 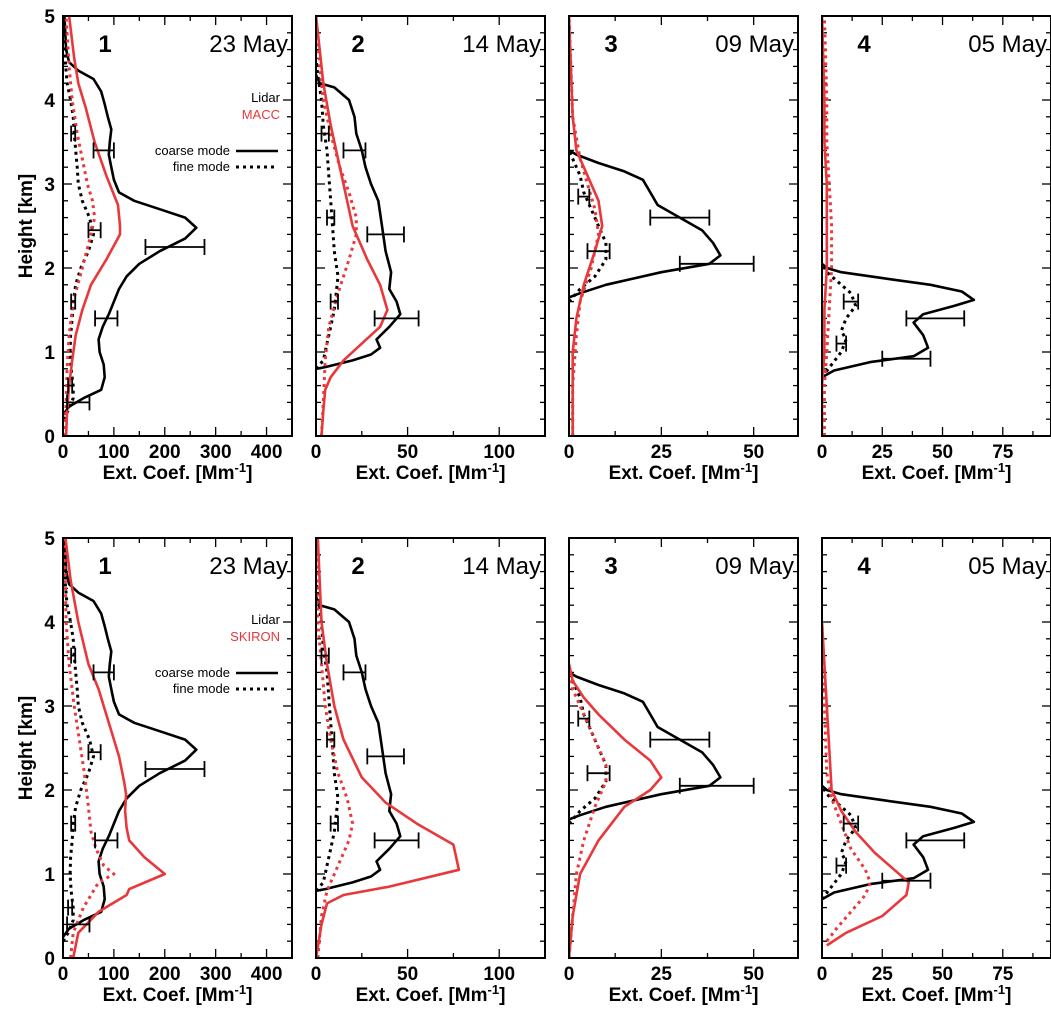 What do you see at coordinates (165, 452) in the screenshot?
I see `x-tick-label: 200` at bounding box center [165, 452].